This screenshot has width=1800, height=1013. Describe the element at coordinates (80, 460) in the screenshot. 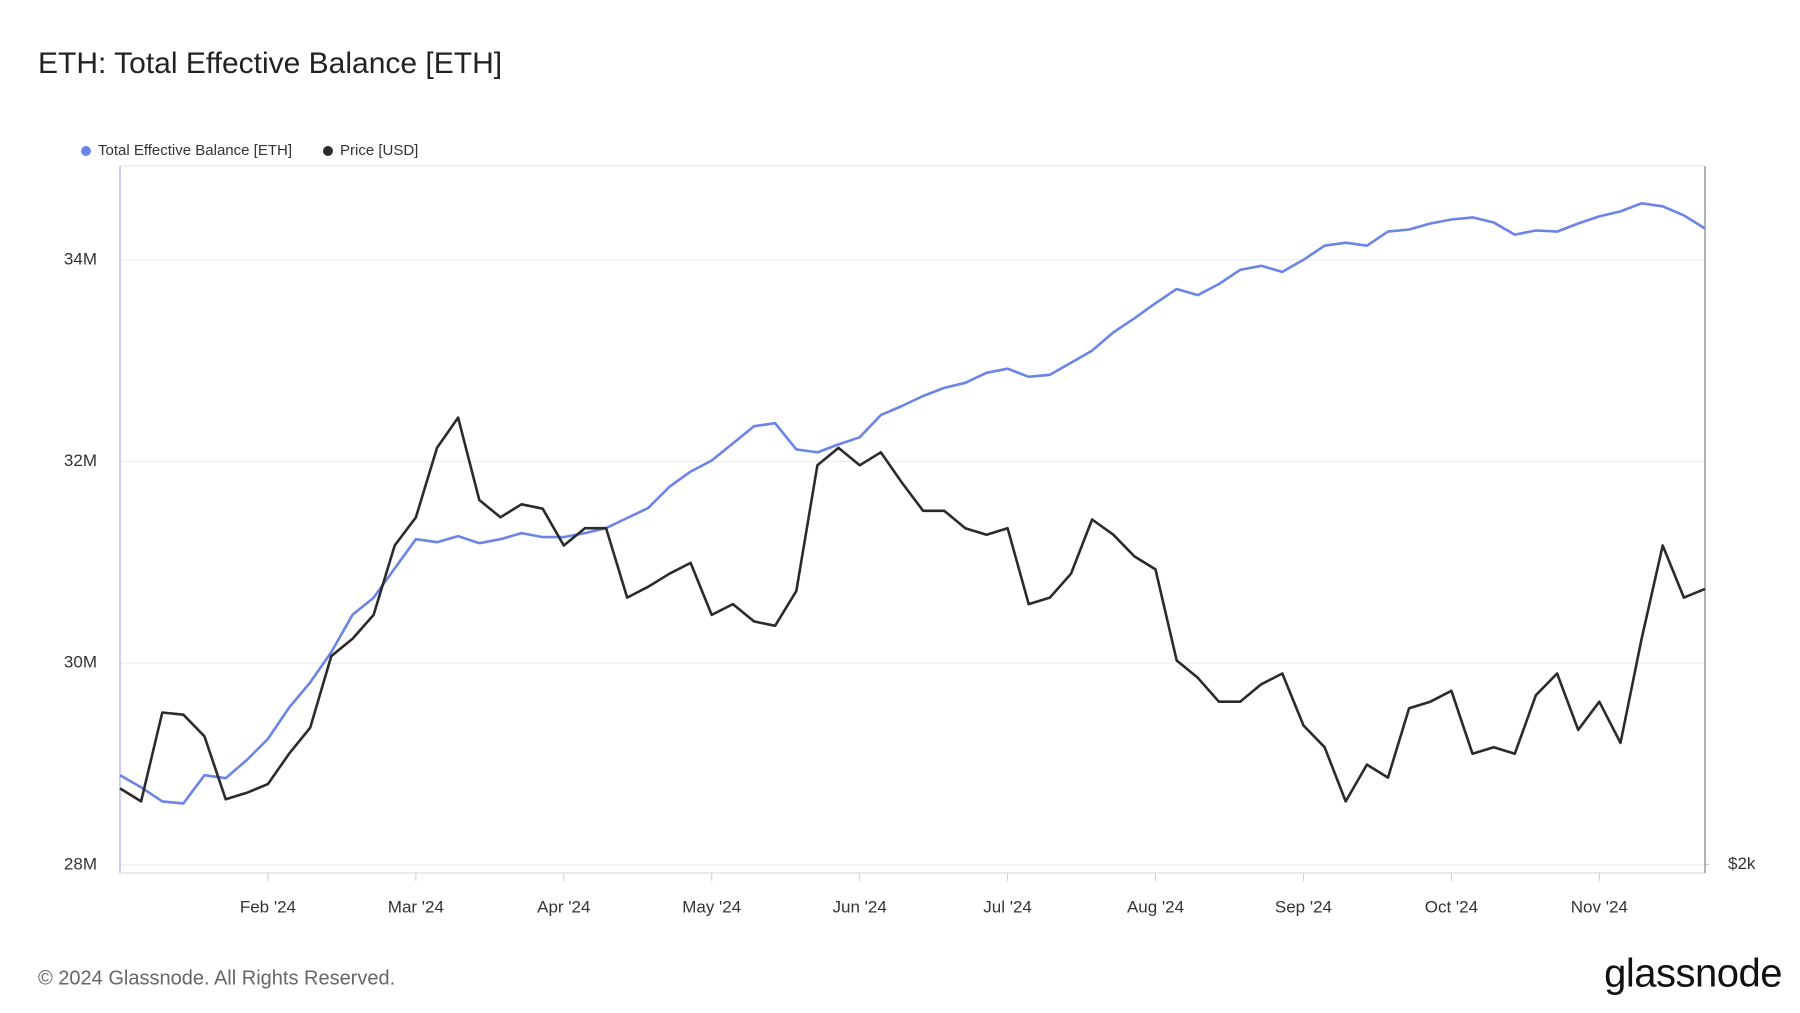

I see `y-tick-label: 32M` at that location.